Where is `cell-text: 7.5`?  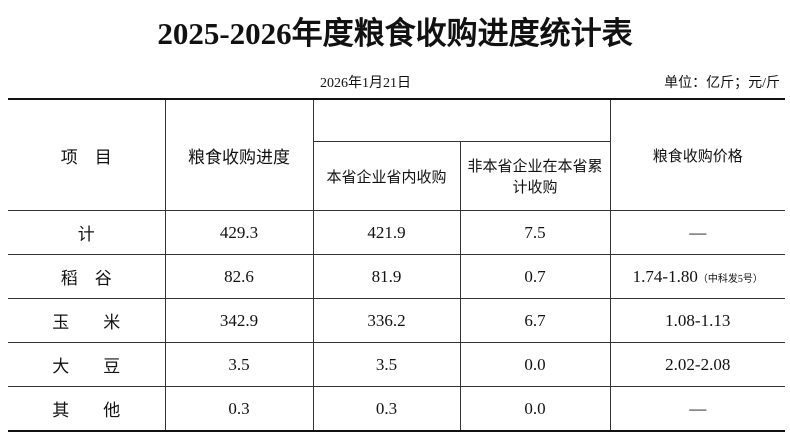 cell-text: 7.5 is located at coordinates (535, 232).